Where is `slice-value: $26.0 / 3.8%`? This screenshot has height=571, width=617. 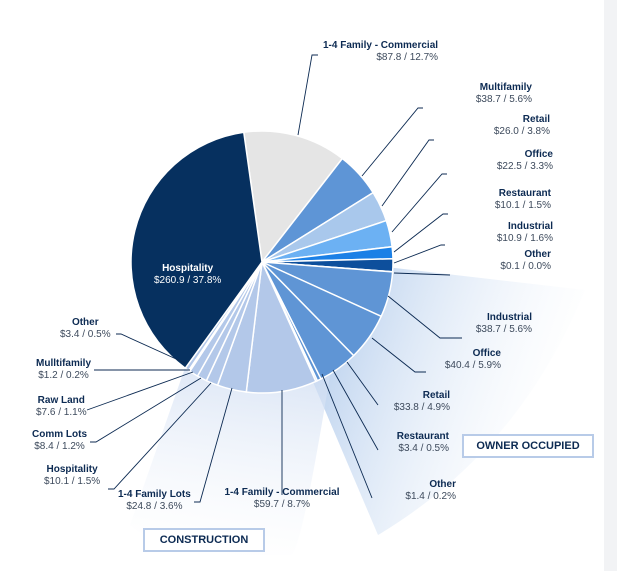 slice-value: $26.0 / 3.8% is located at coordinates (521, 131).